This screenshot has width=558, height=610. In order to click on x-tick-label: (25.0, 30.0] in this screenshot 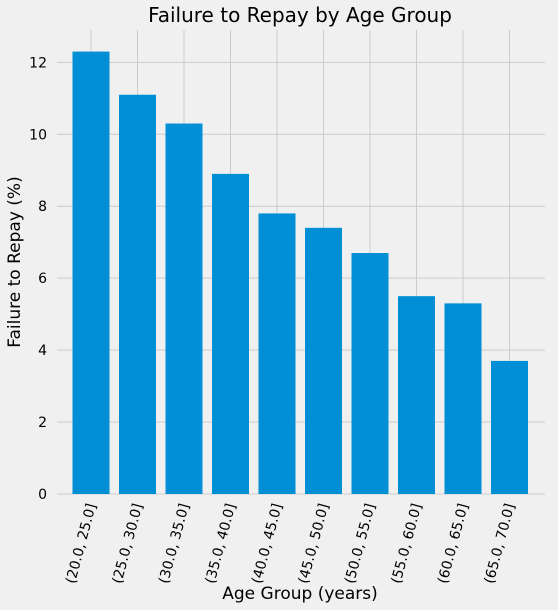, I will do `click(128, 544)`.